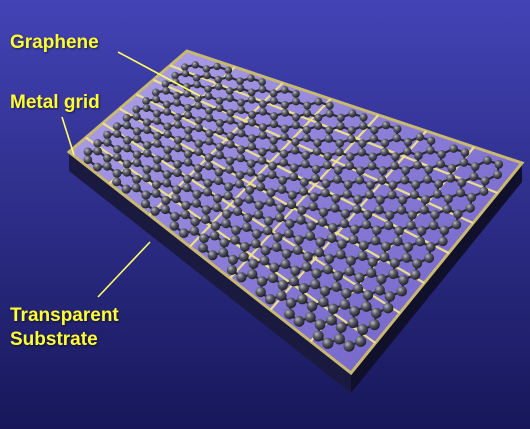 Image resolution: width=530 pixels, height=429 pixels. What do you see at coordinates (159, 74) in the screenshot?
I see `graphene-leader-line` at bounding box center [159, 74].